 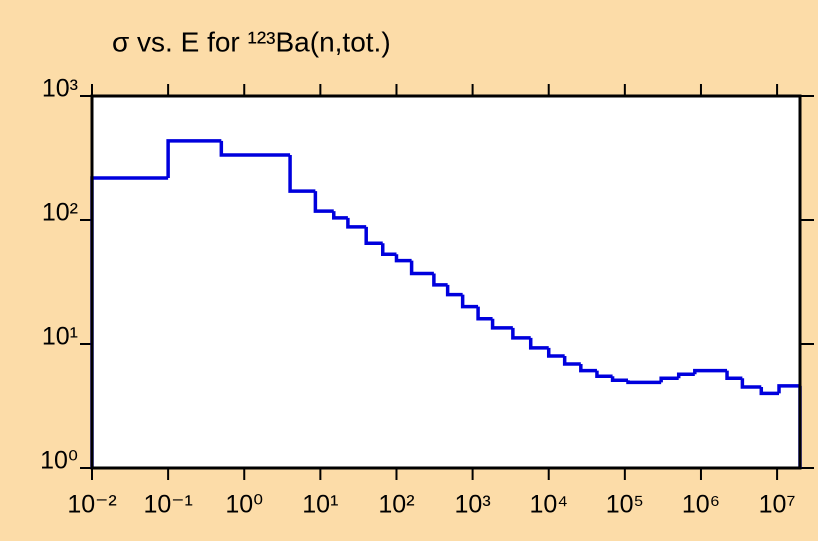 What do you see at coordinates (473, 505) in the screenshot?
I see `x-tick-label: 10³` at bounding box center [473, 505].